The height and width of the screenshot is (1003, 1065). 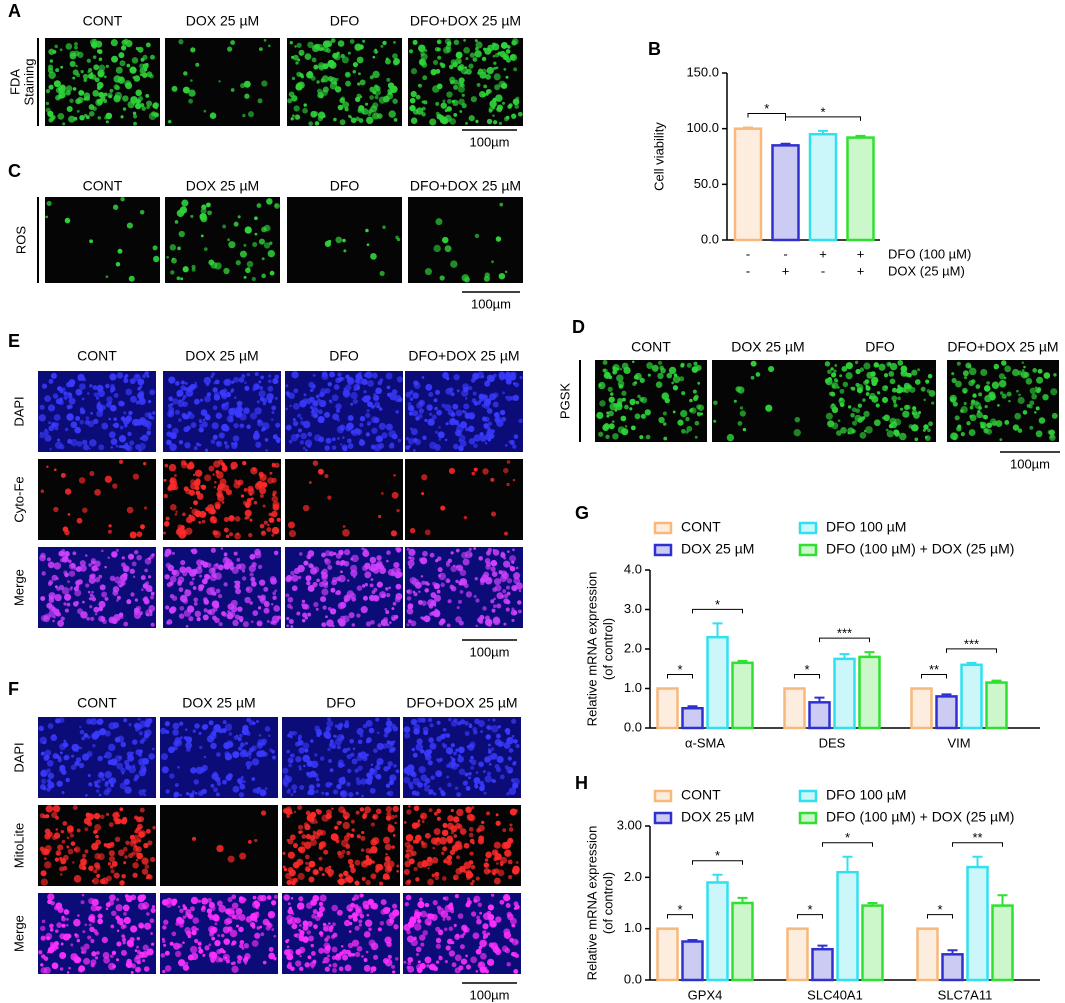 I want to click on column-header: CONT, so click(x=651, y=347).